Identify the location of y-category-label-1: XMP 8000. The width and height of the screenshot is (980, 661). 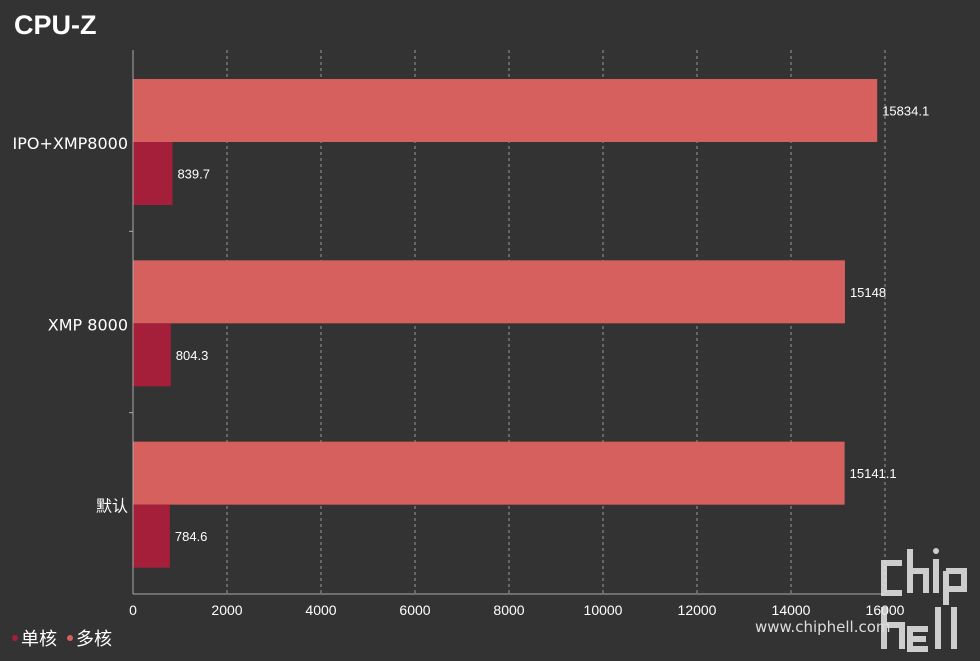
(88, 324).